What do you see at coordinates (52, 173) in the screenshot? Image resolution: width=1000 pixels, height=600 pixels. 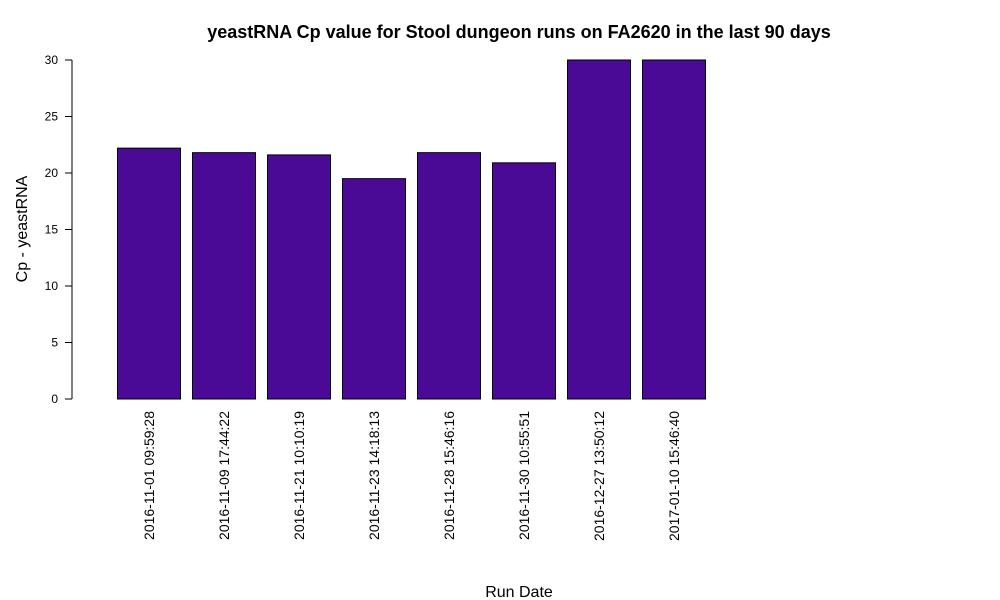 I see `y-tick-label: 20` at bounding box center [52, 173].